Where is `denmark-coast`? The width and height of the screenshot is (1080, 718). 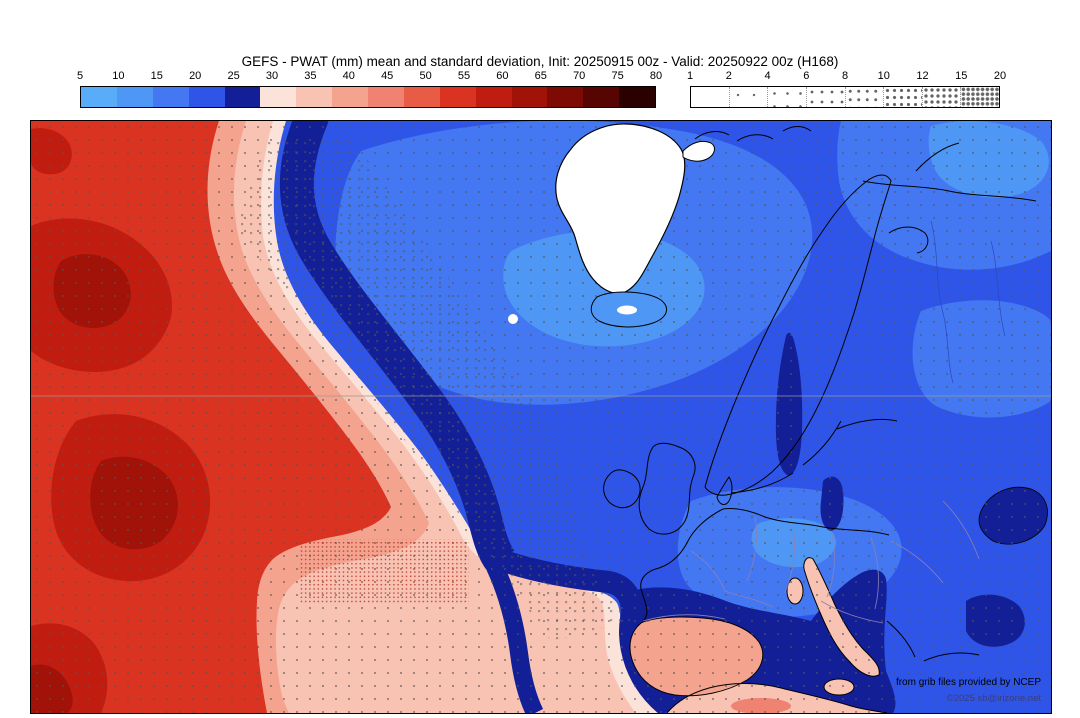
denmark-coast is located at coordinates (724, 490).